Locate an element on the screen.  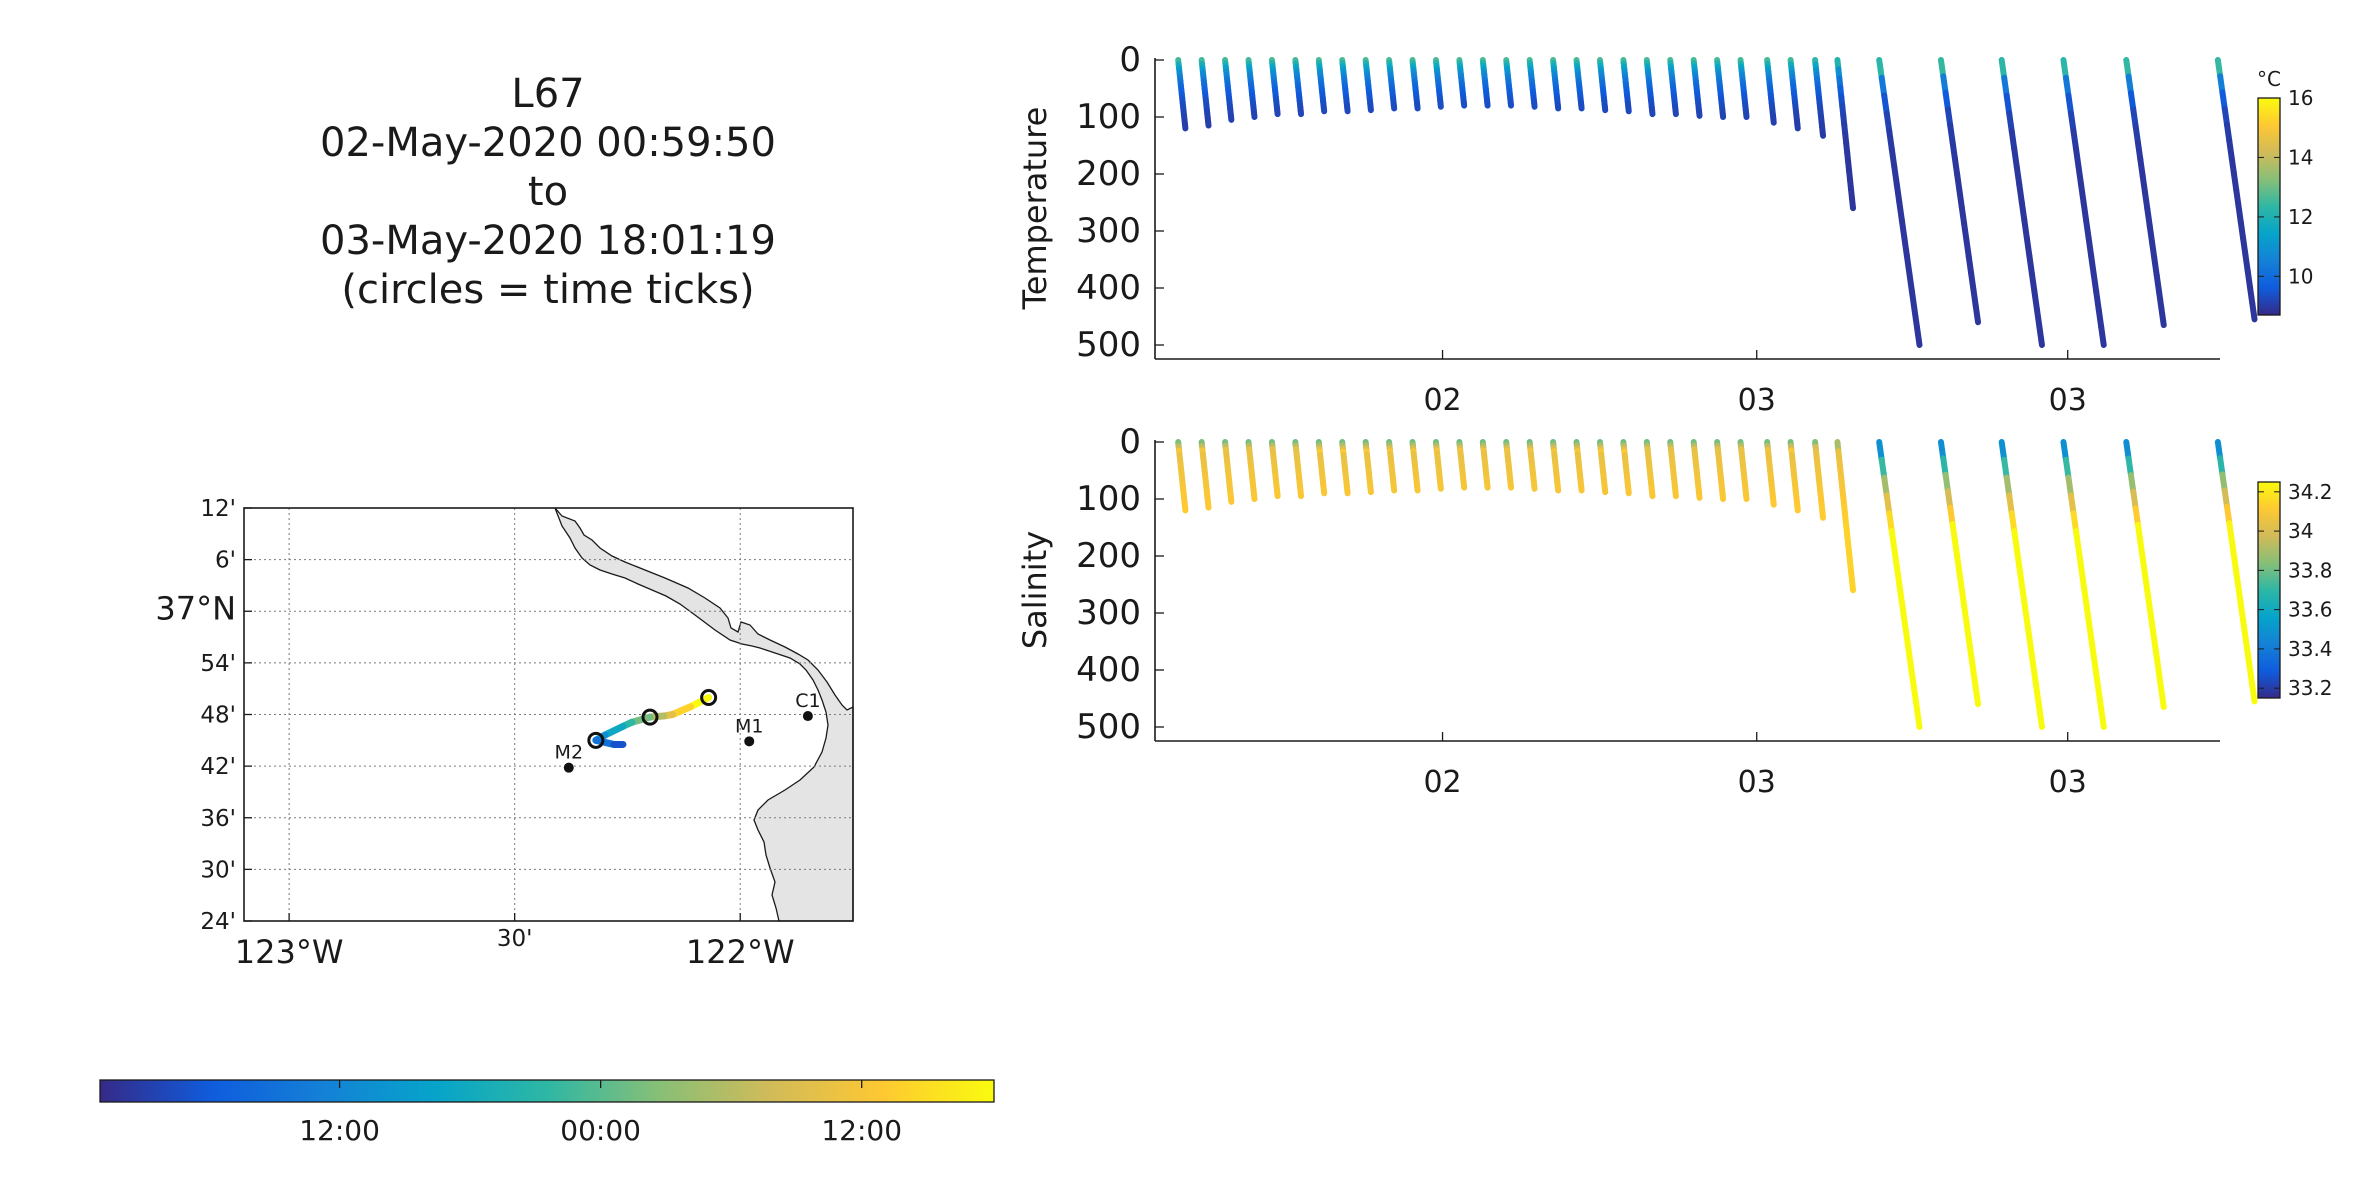
temperature-colorbar-unit: °C is located at coordinates (2269, 79).